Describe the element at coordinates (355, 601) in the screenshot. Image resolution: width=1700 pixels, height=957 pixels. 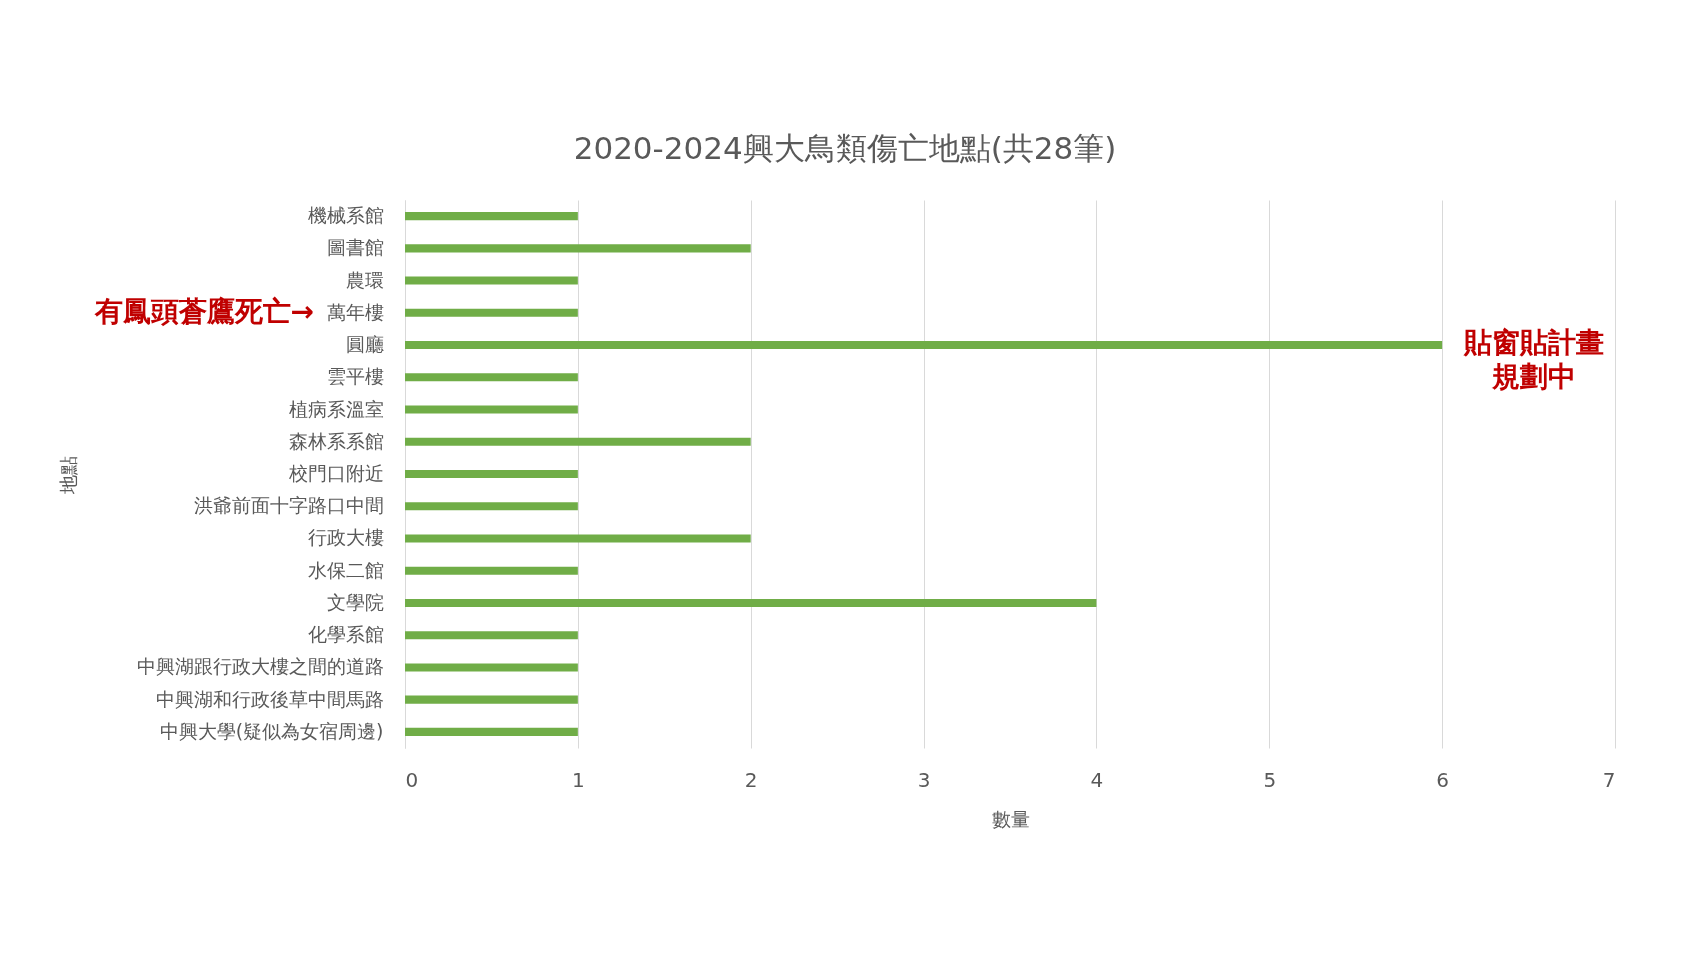
I see `y-tick-label: 文學院` at that location.